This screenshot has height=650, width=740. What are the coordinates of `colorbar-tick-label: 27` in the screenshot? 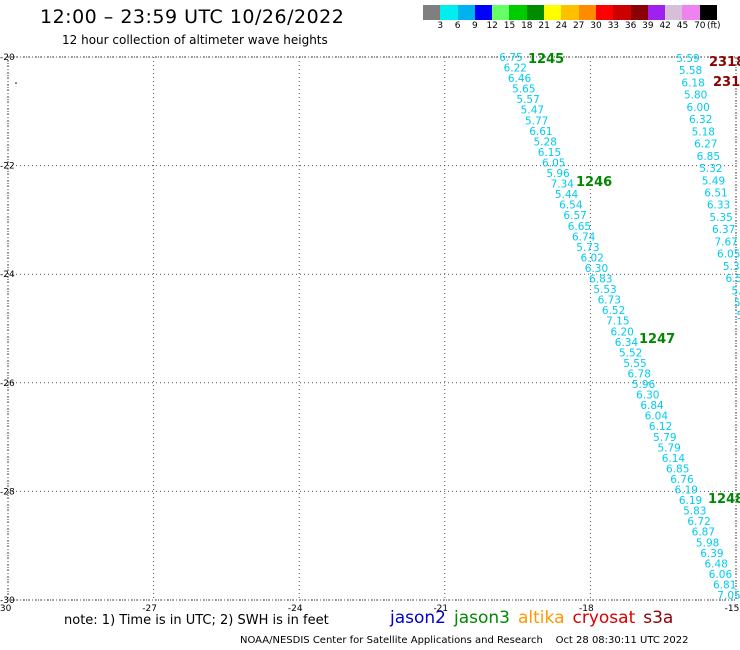 It's located at (578, 26).